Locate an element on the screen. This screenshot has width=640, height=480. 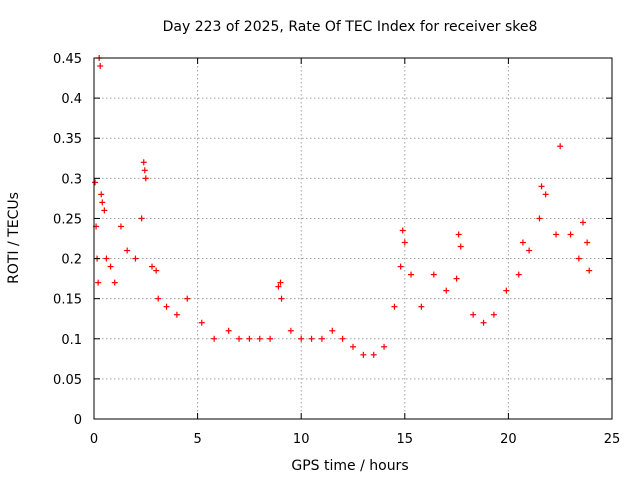
y-tick-label: 0.25 is located at coordinates (67, 219).